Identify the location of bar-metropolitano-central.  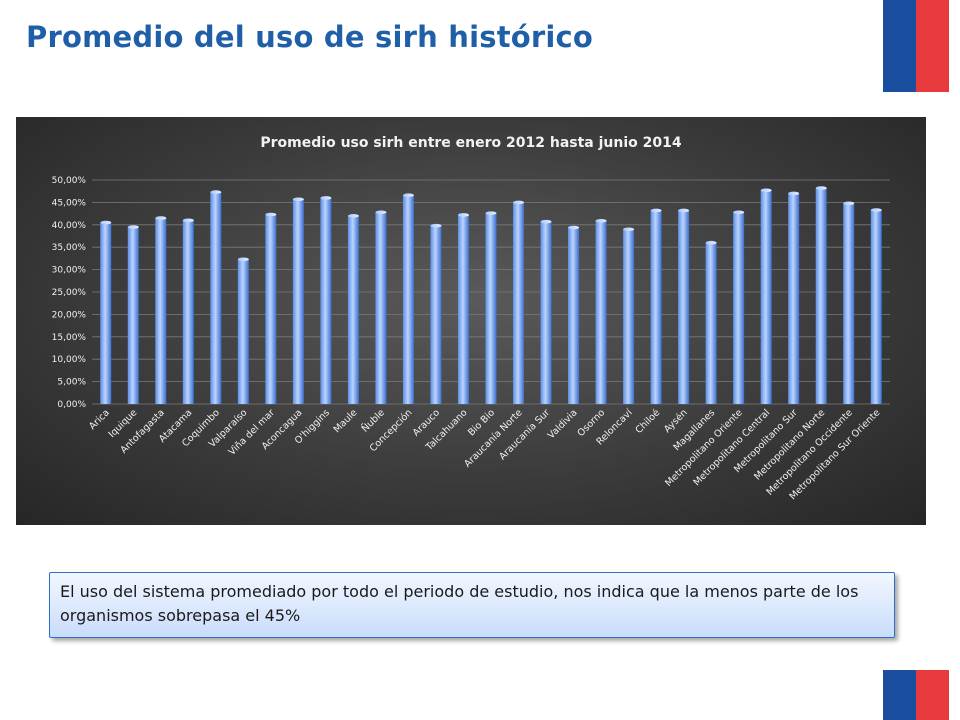
(766, 297).